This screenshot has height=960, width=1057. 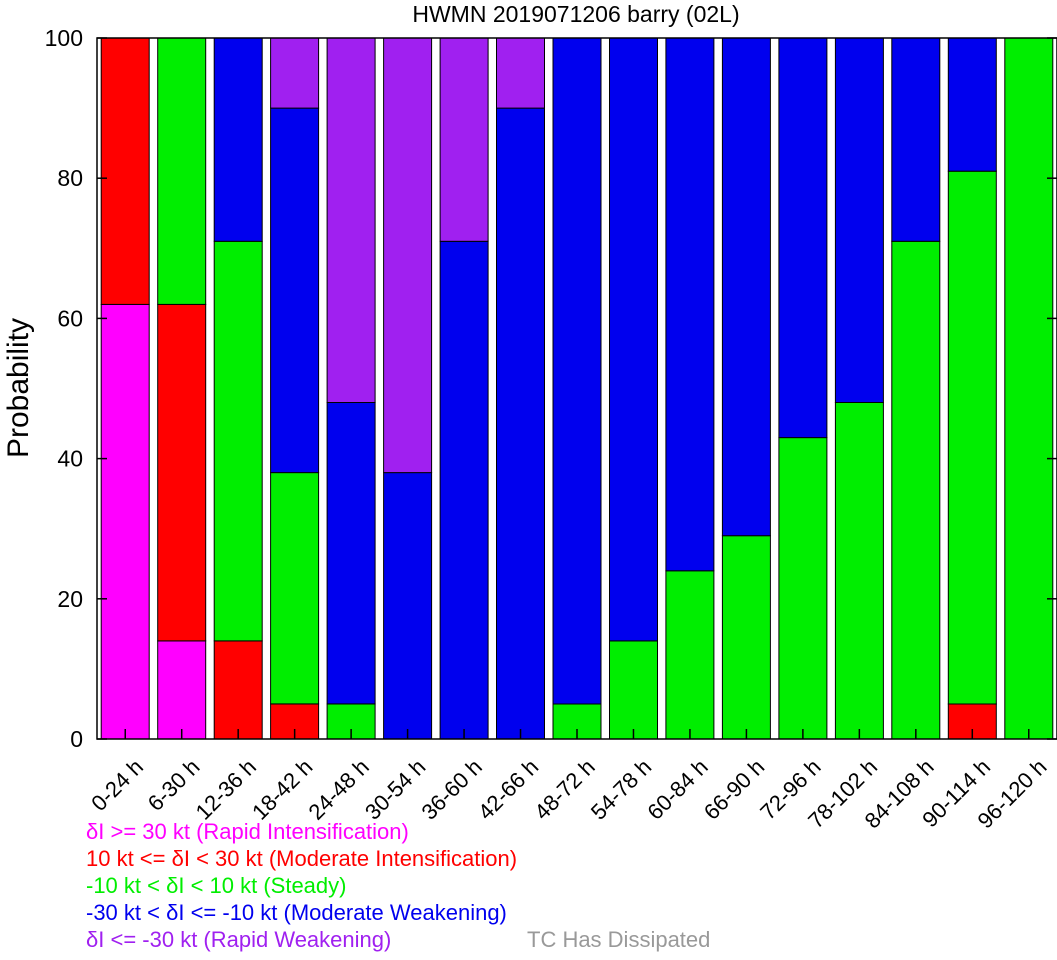 I want to click on bar-segment-84-108h-s2, so click(x=916, y=490).